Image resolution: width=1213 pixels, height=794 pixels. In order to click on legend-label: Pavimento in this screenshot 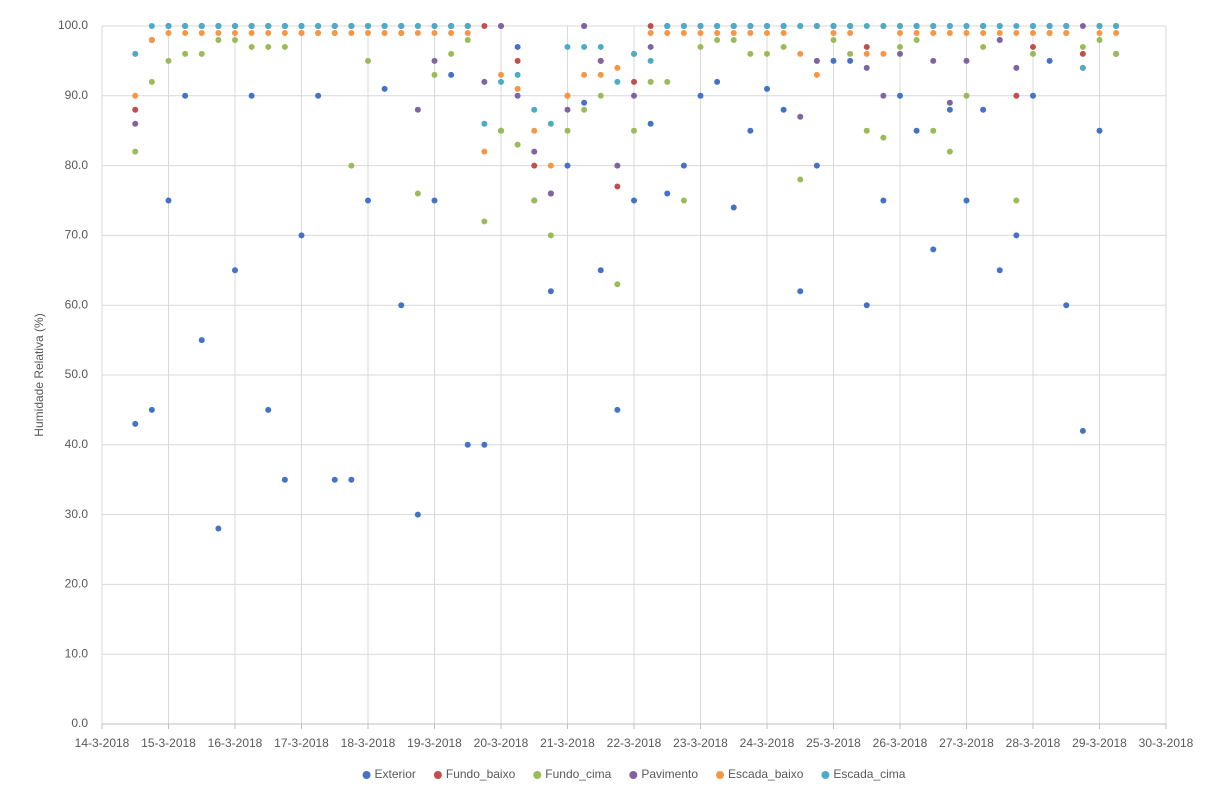, I will do `click(669, 774)`.